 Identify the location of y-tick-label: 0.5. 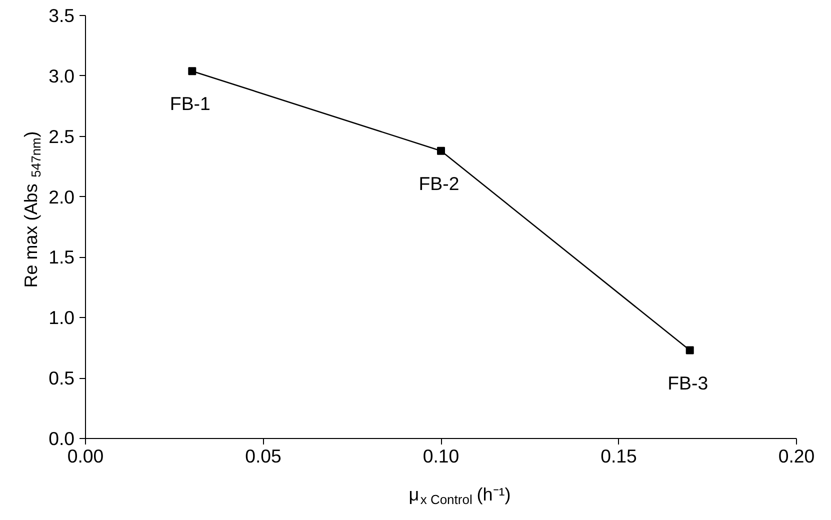
(61, 378).